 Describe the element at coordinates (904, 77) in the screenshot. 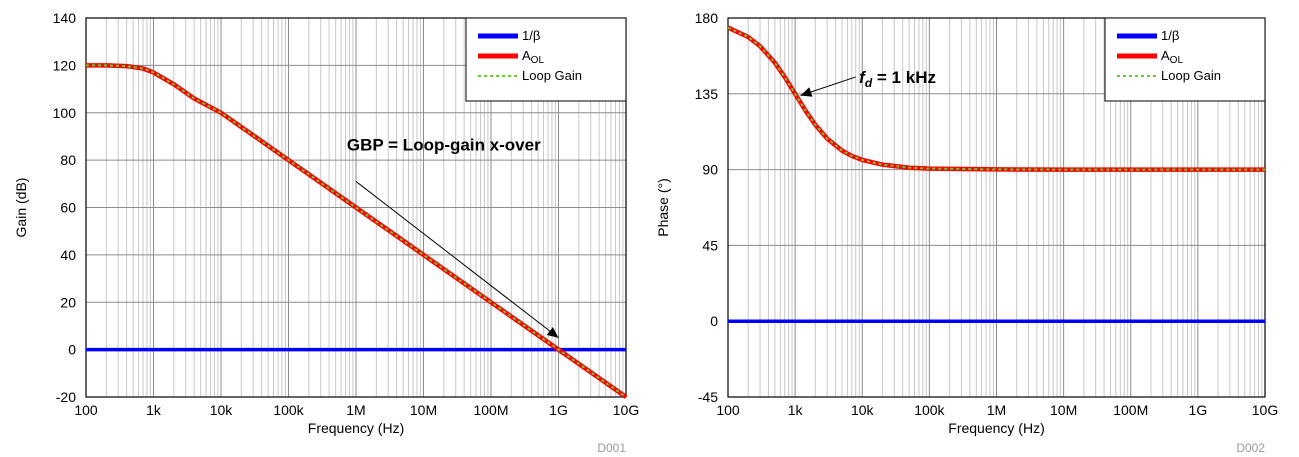

I see `annotation-value: = 1 kHz` at that location.